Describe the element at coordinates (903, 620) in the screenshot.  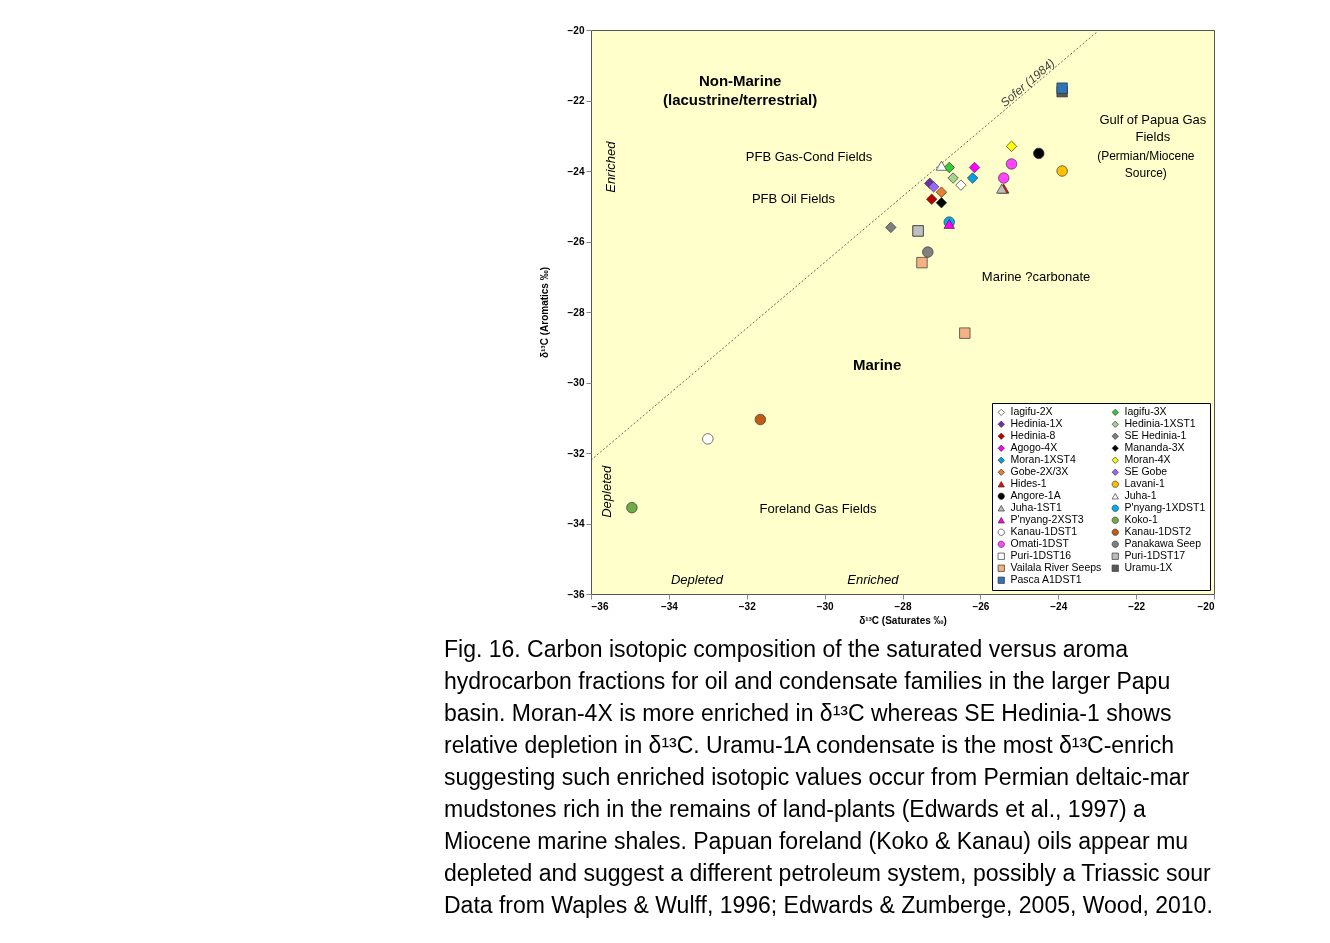
I see `x-axis-title: δ¹³C (Saturates ‰)` at that location.